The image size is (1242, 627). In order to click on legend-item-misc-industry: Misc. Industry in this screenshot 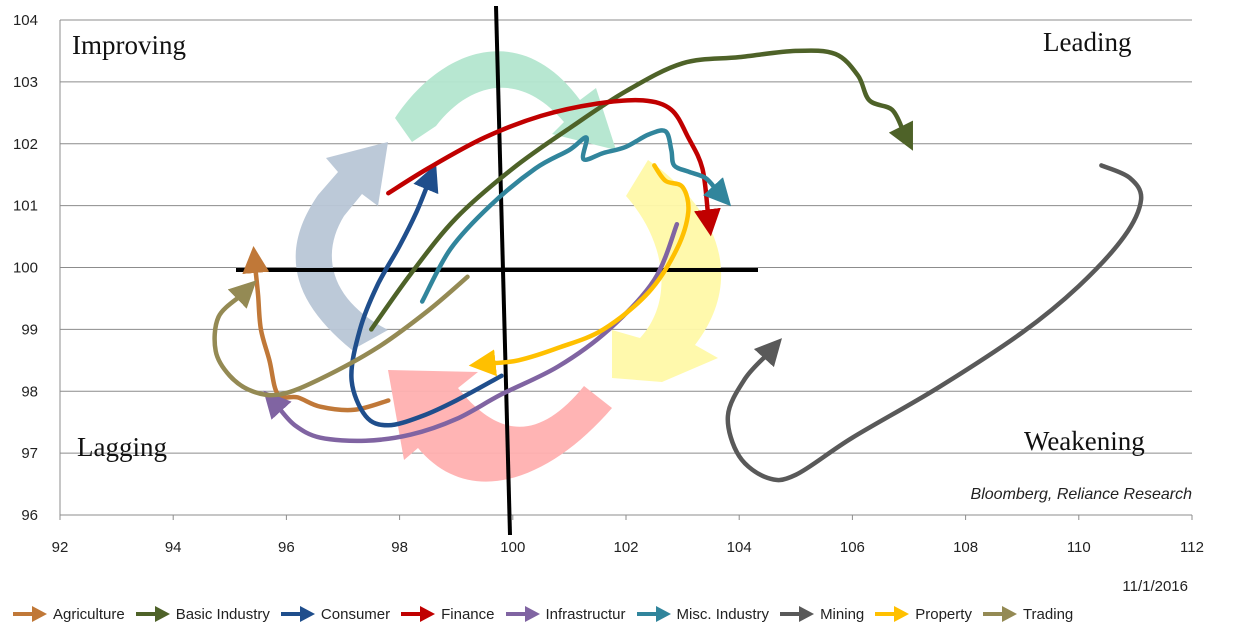, I will do `click(703, 614)`.